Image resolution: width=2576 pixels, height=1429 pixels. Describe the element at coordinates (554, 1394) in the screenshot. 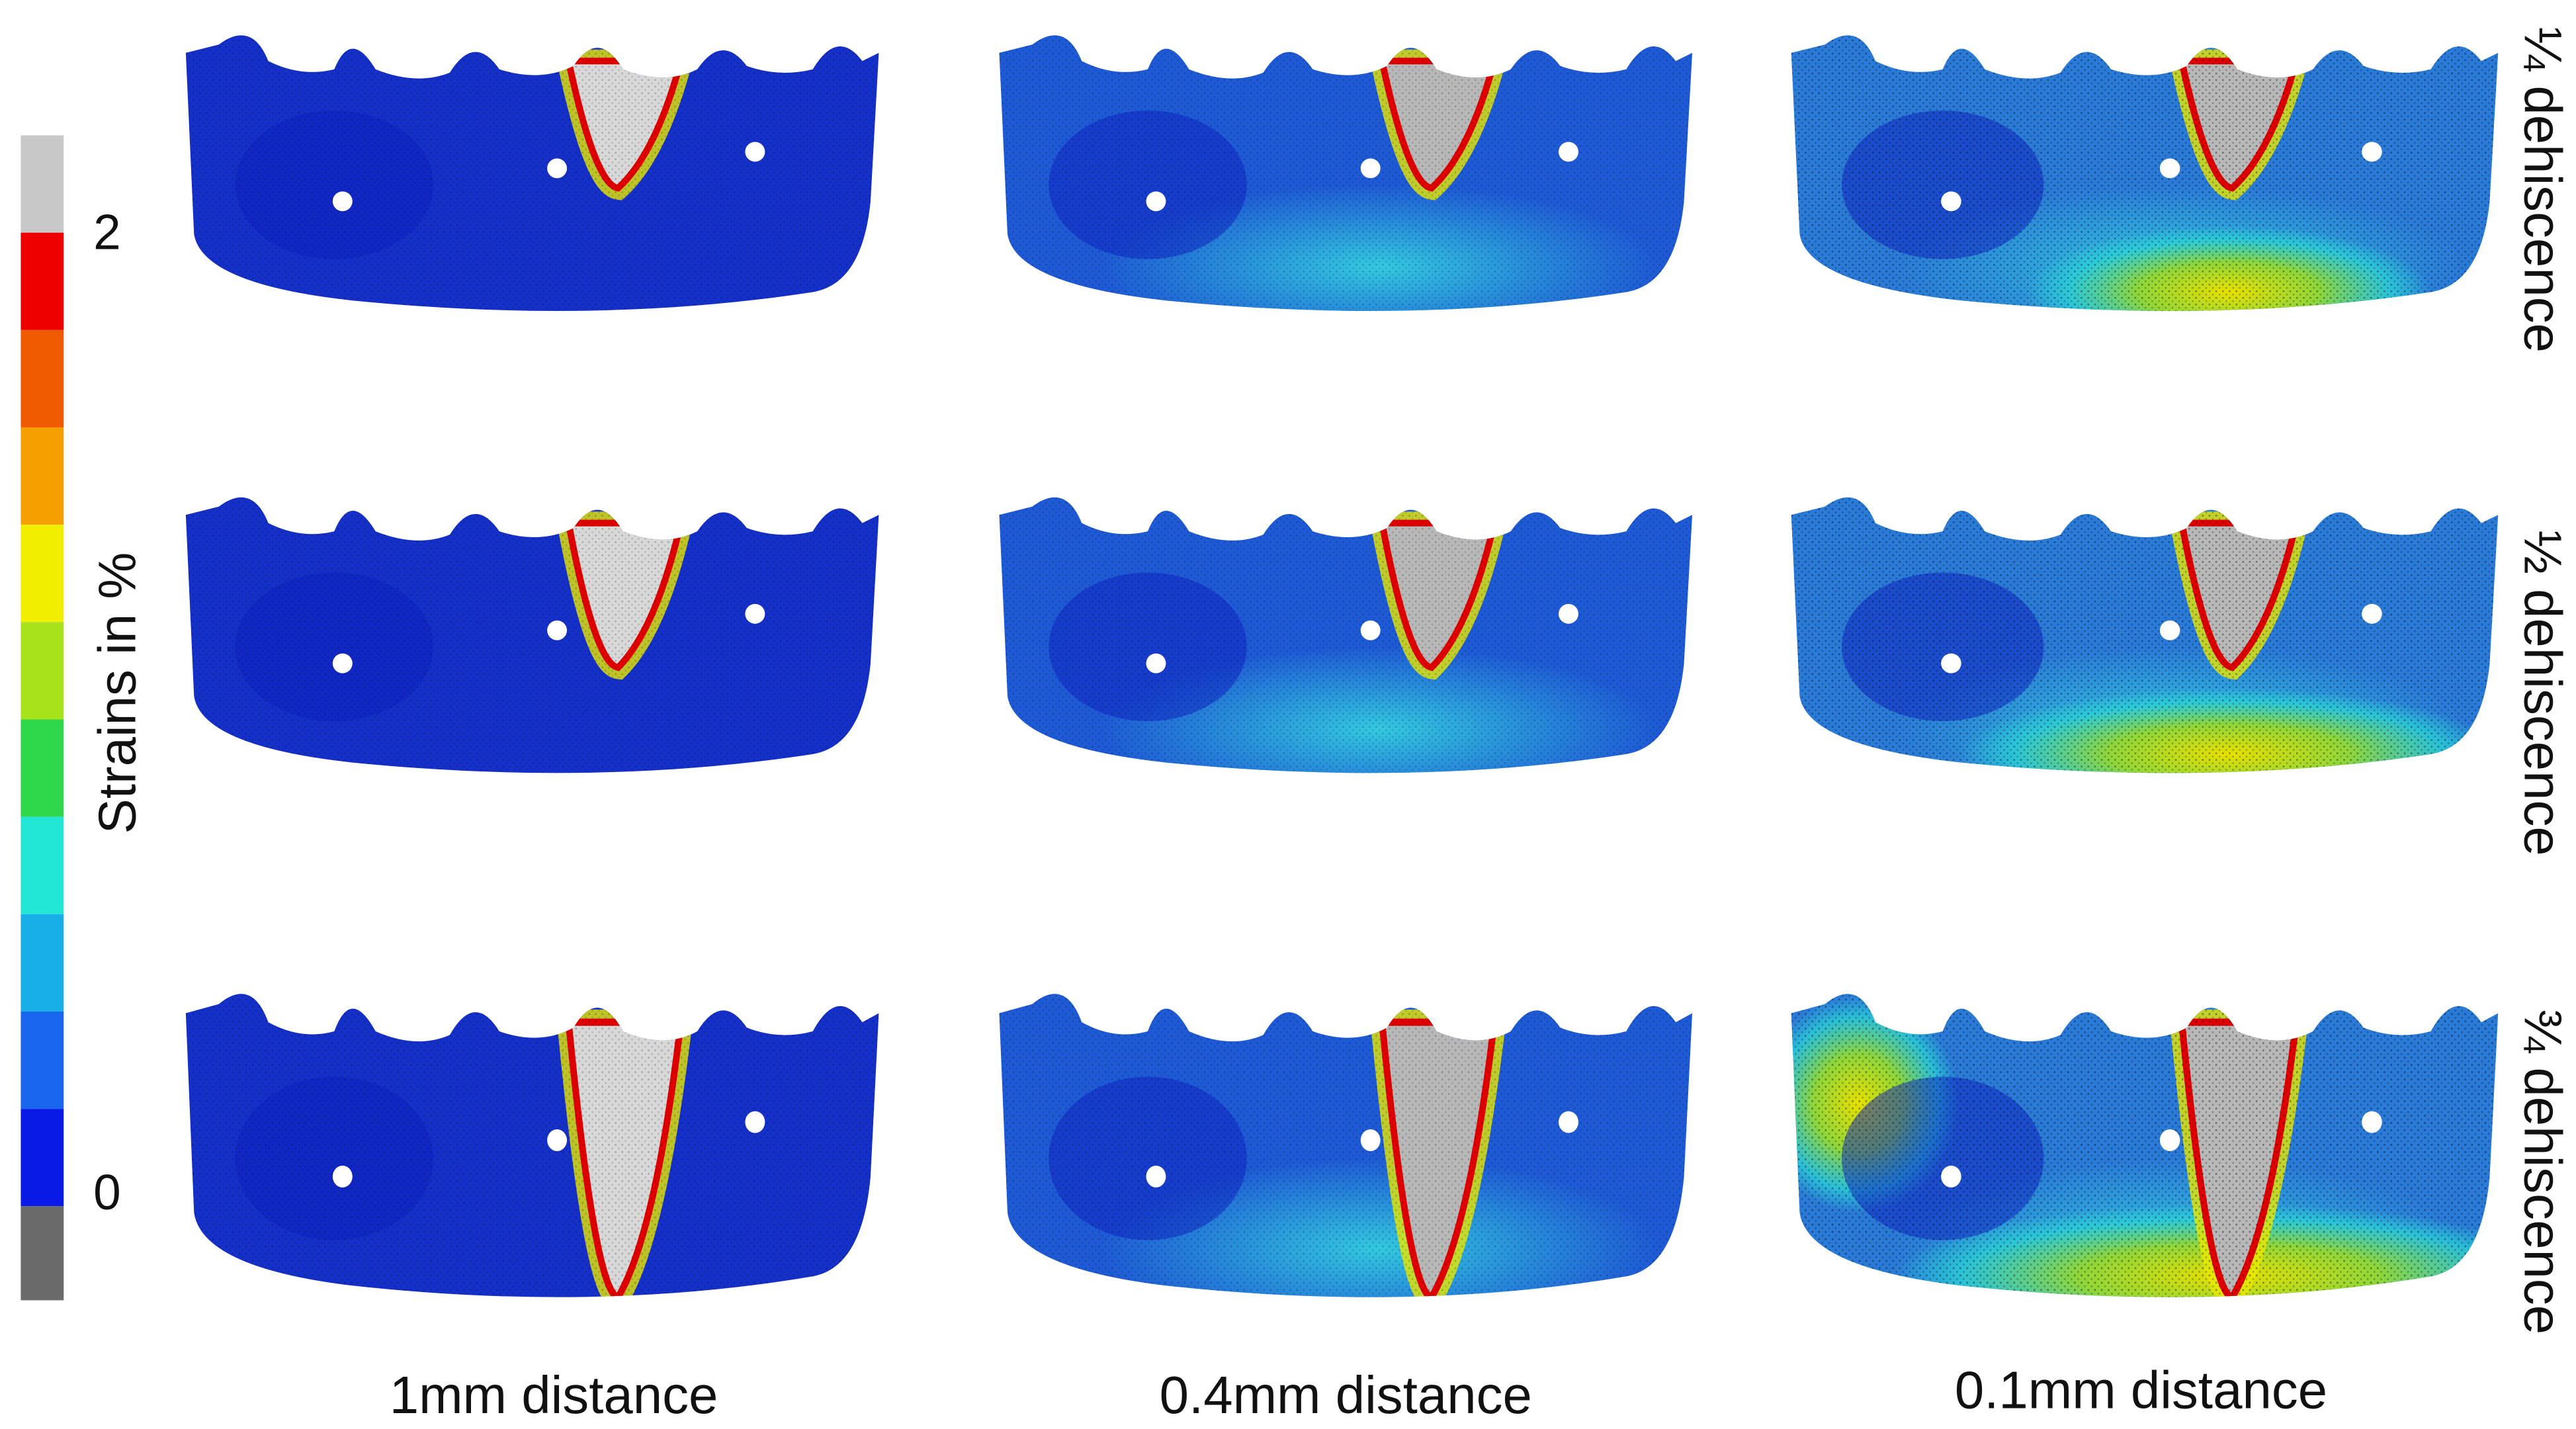

I see `column-label: 1mm distance` at that location.